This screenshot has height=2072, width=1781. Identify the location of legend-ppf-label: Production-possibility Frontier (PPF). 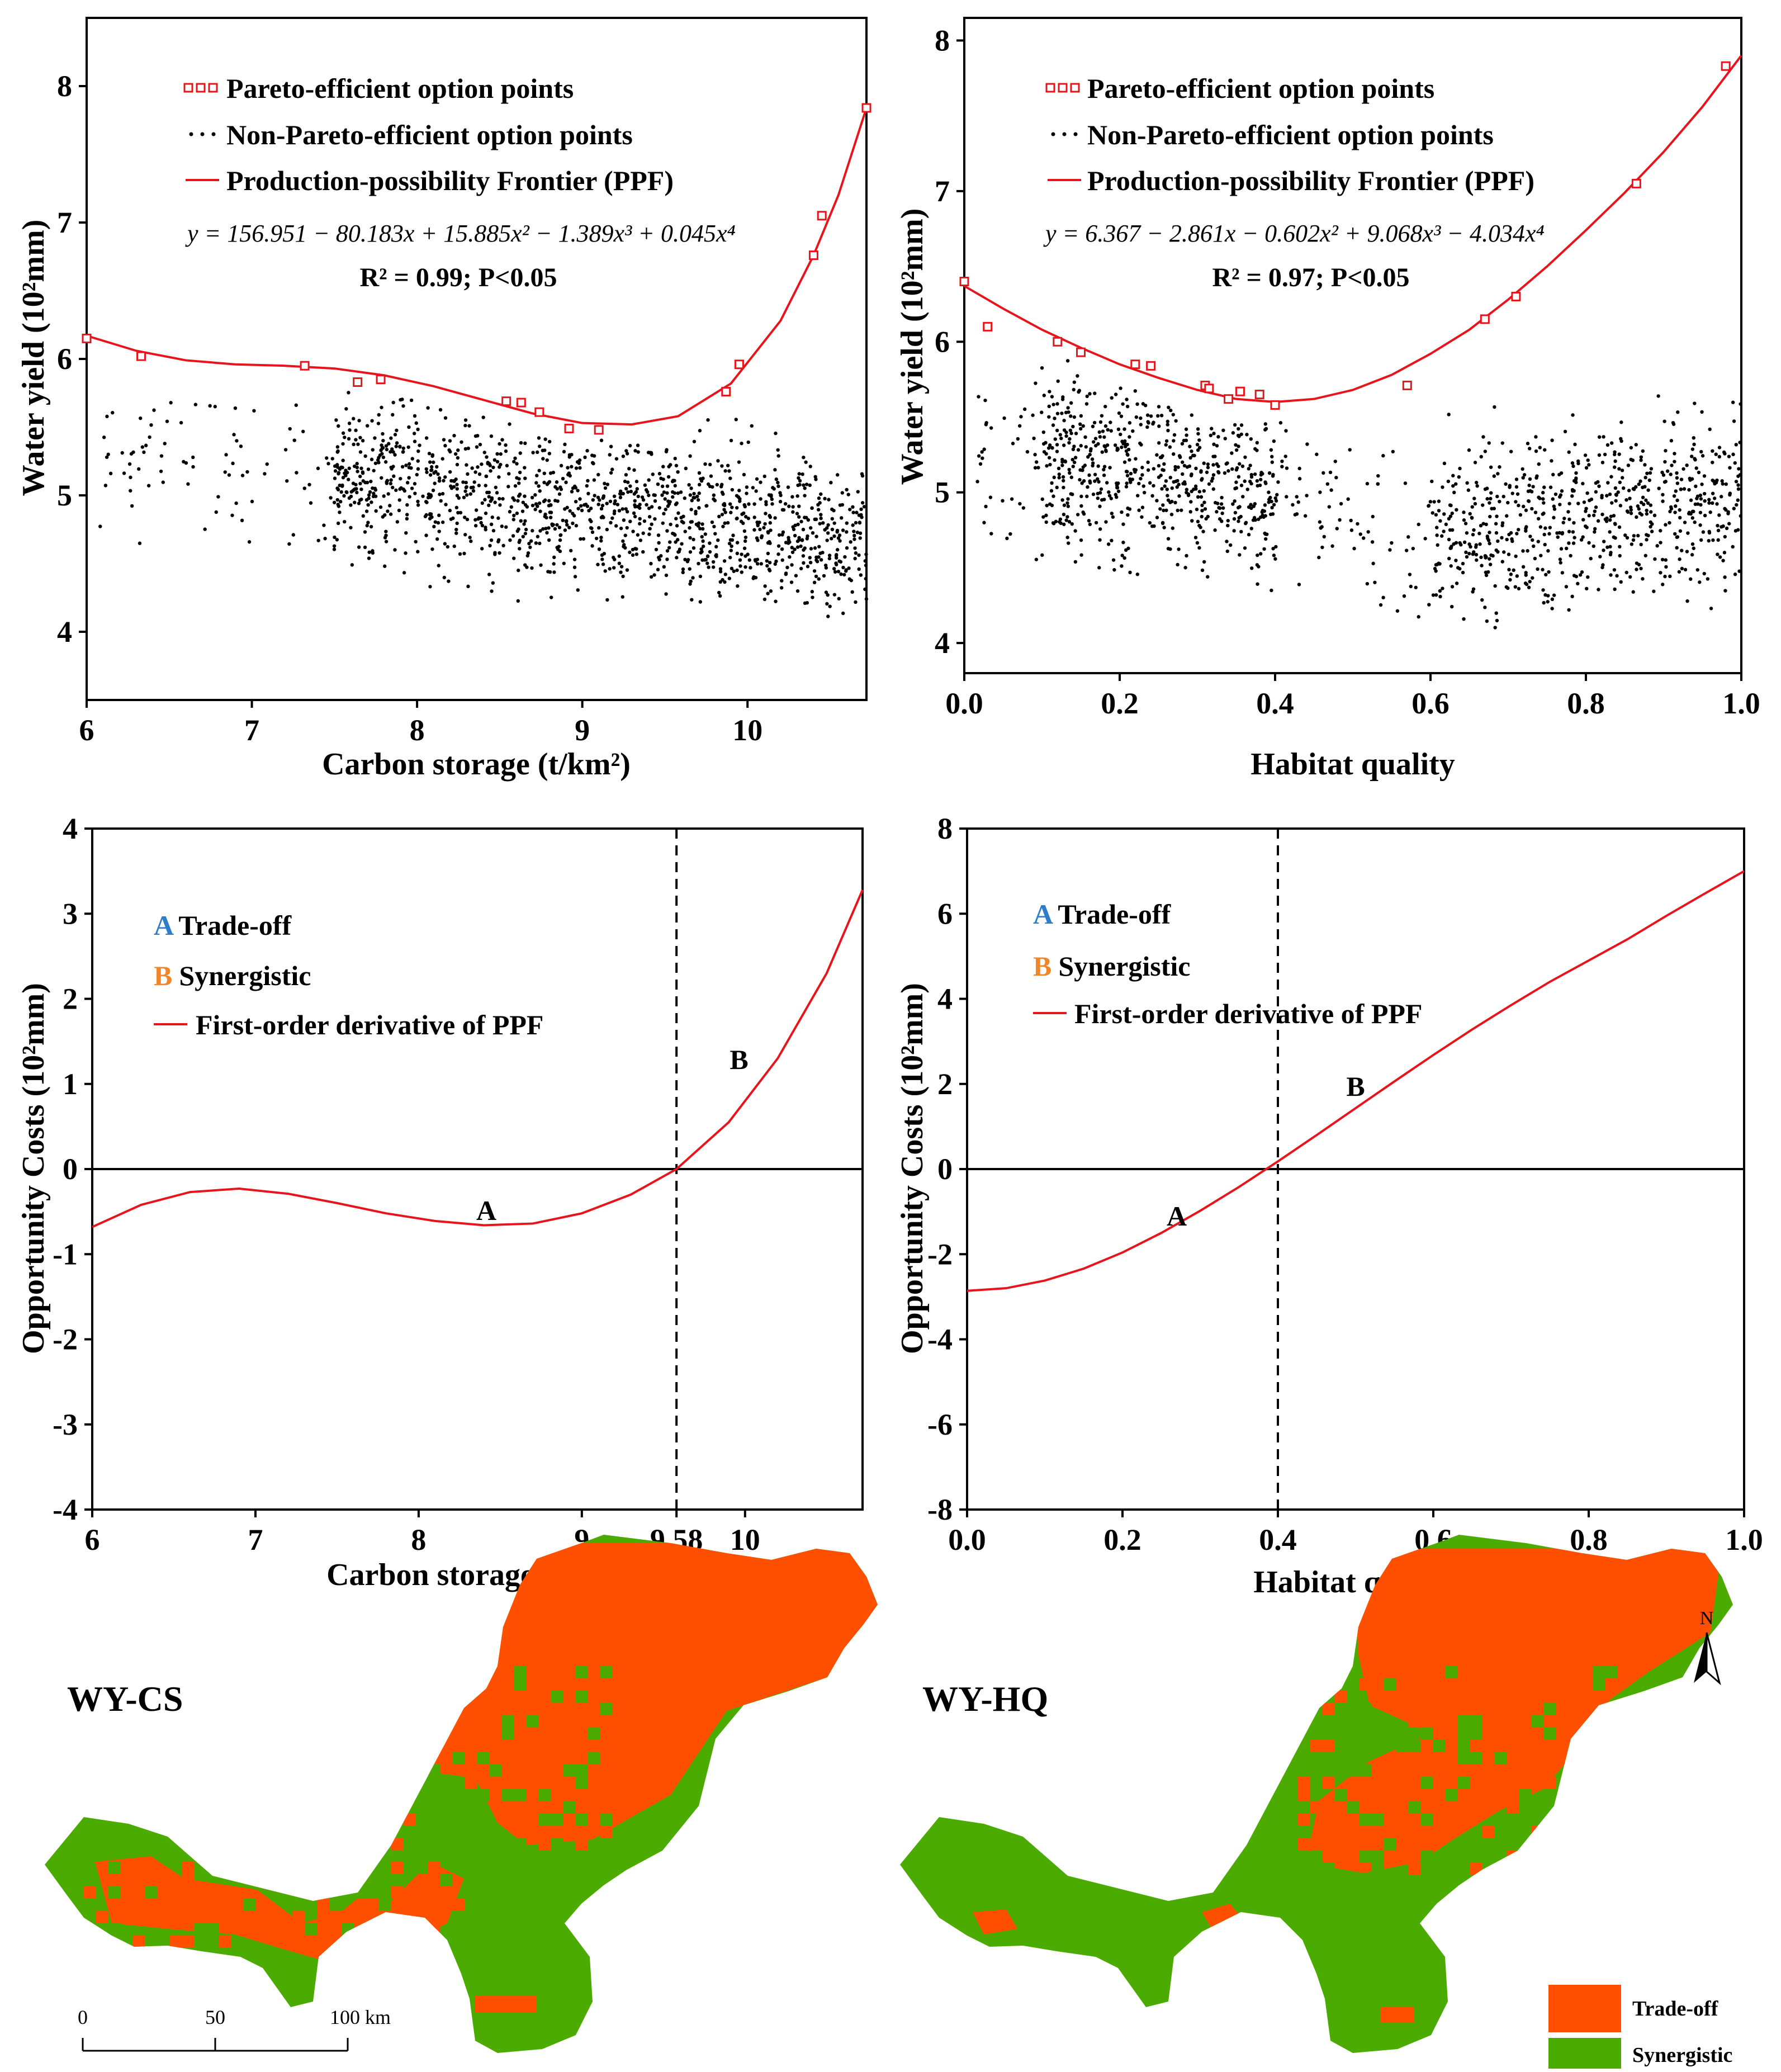
(1310, 180).